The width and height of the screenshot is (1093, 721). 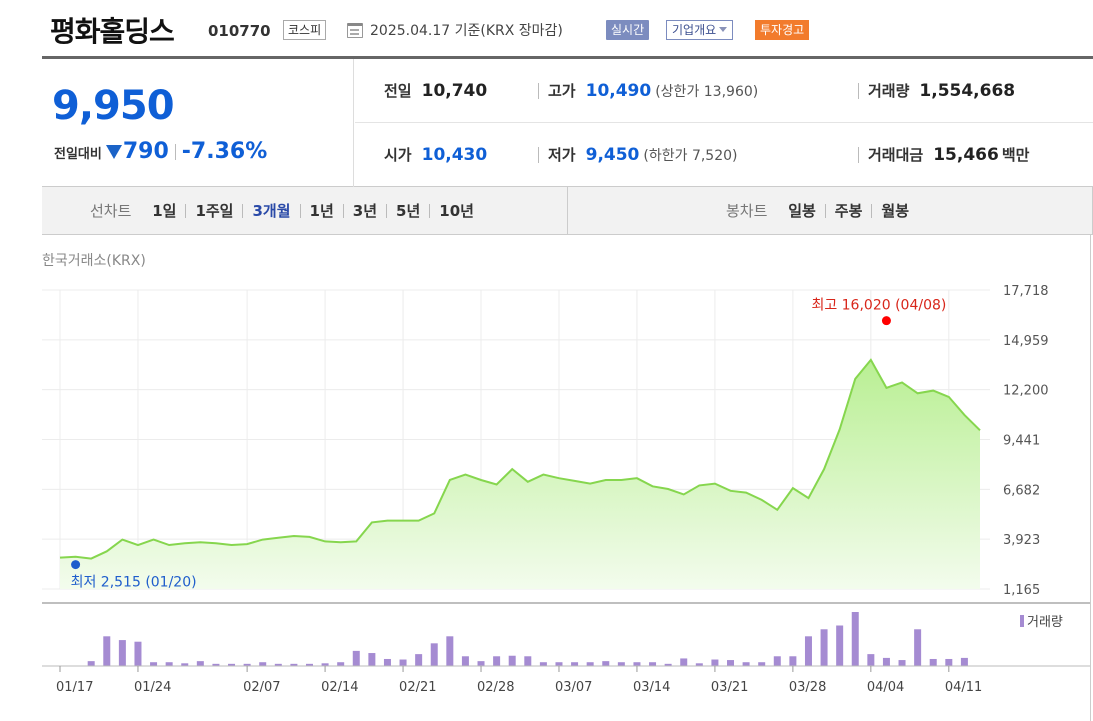 What do you see at coordinates (729, 687) in the screenshot?
I see `x-tick-label: 03/21` at bounding box center [729, 687].